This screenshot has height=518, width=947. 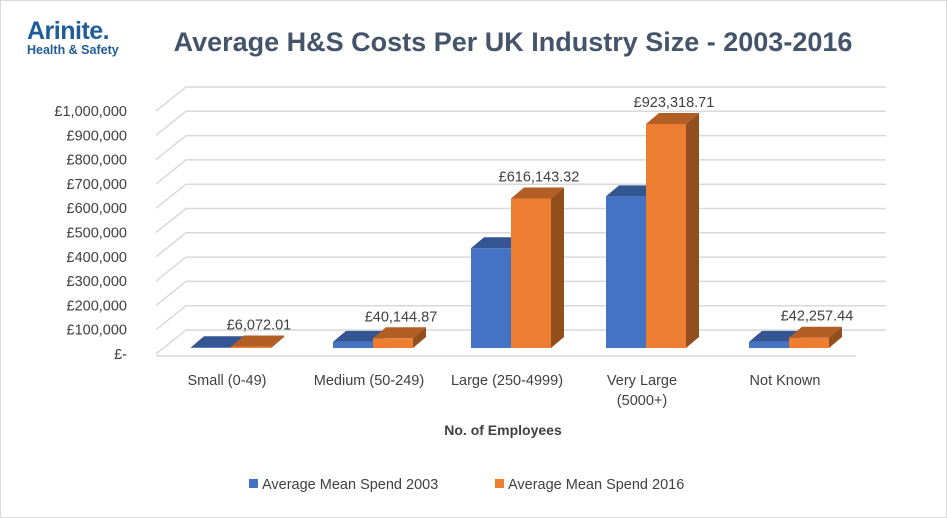 What do you see at coordinates (97, 282) in the screenshot?
I see `y-tick-label: £300,000` at bounding box center [97, 282].